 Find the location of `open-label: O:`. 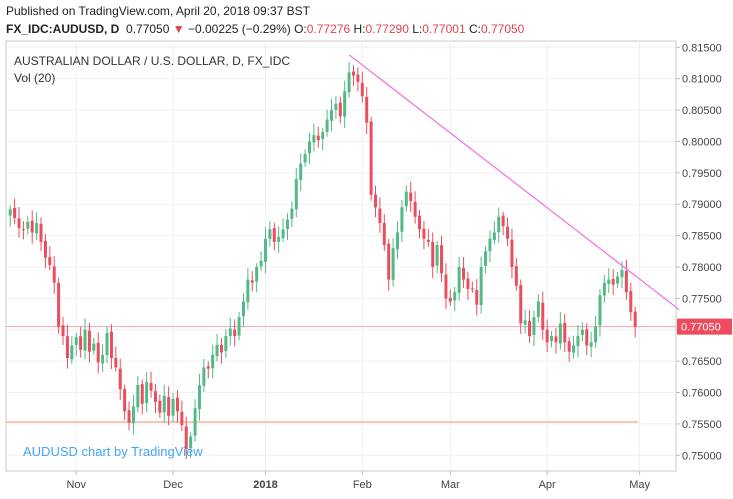

open-label: O: is located at coordinates (300, 29).